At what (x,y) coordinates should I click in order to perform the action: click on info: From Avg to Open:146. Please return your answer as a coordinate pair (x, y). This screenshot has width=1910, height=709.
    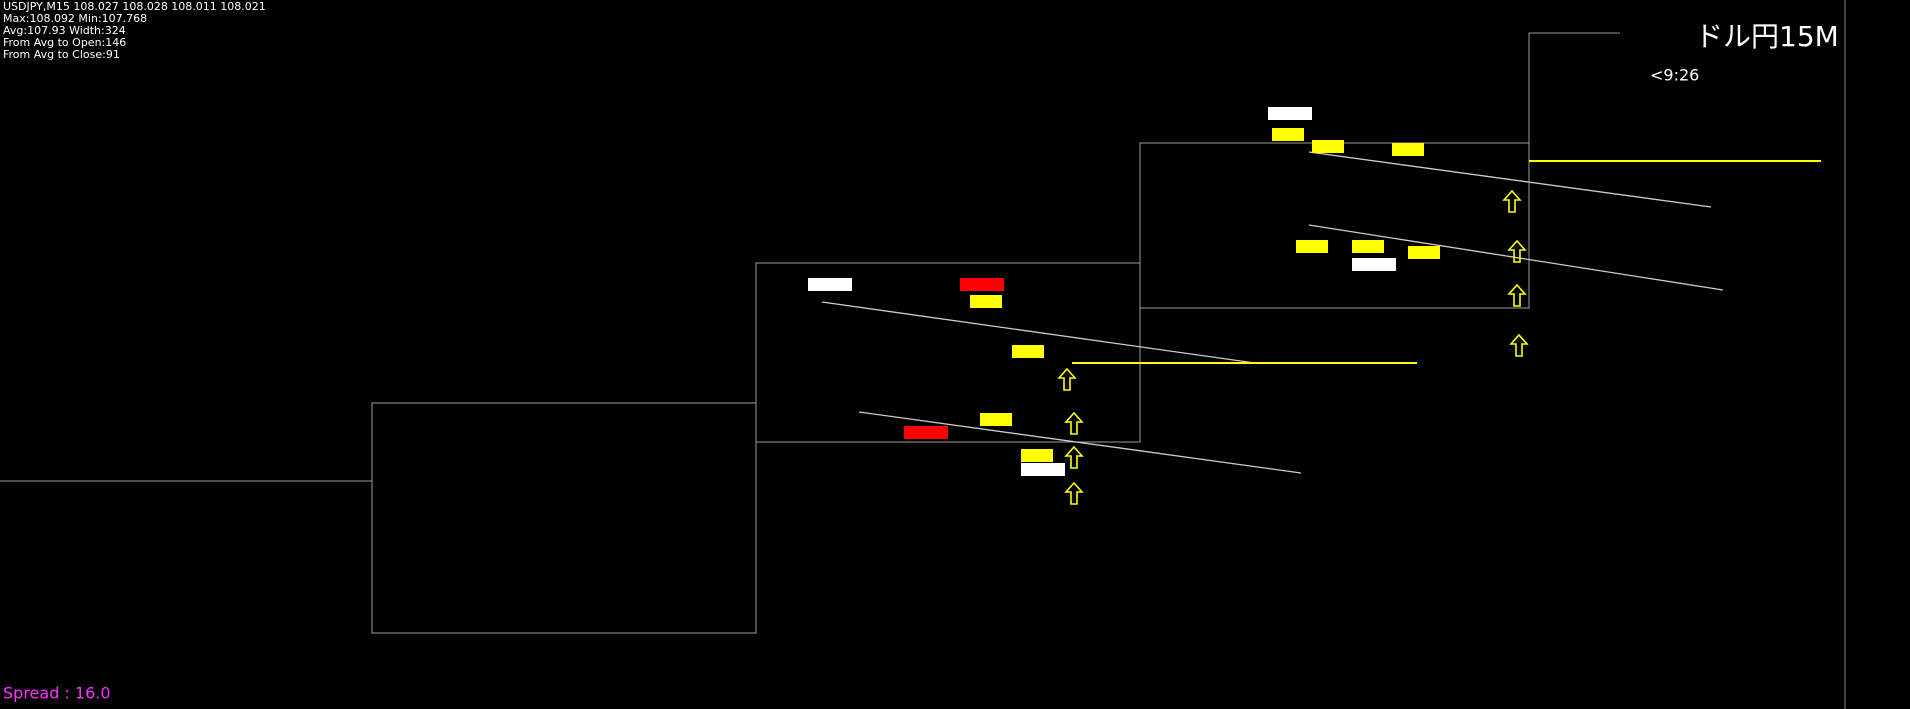
    Looking at the image, I should click on (64, 42).